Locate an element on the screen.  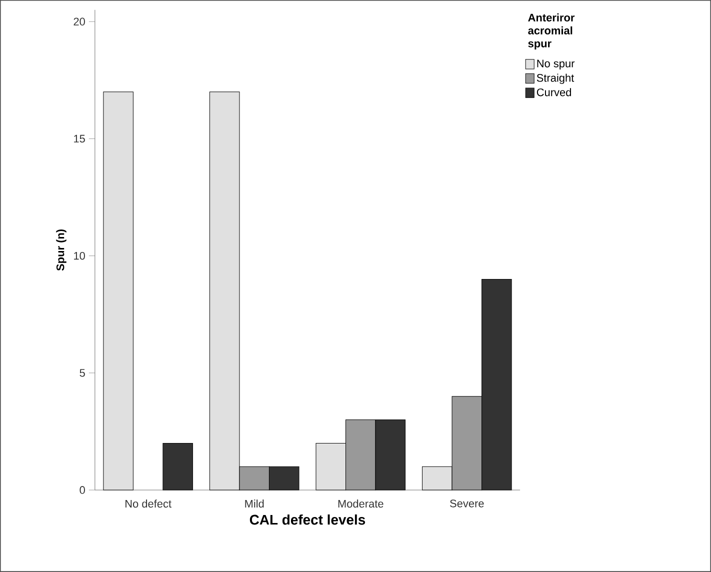
y-tick-label: 15 is located at coordinates (79, 138).